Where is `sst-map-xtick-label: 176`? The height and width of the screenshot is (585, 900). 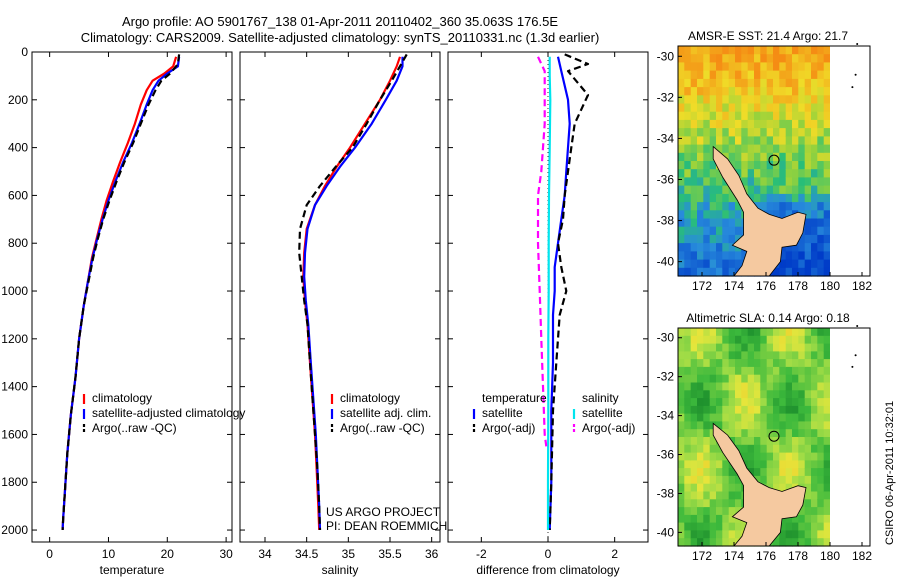 sst-map-xtick-label: 176 is located at coordinates (766, 286).